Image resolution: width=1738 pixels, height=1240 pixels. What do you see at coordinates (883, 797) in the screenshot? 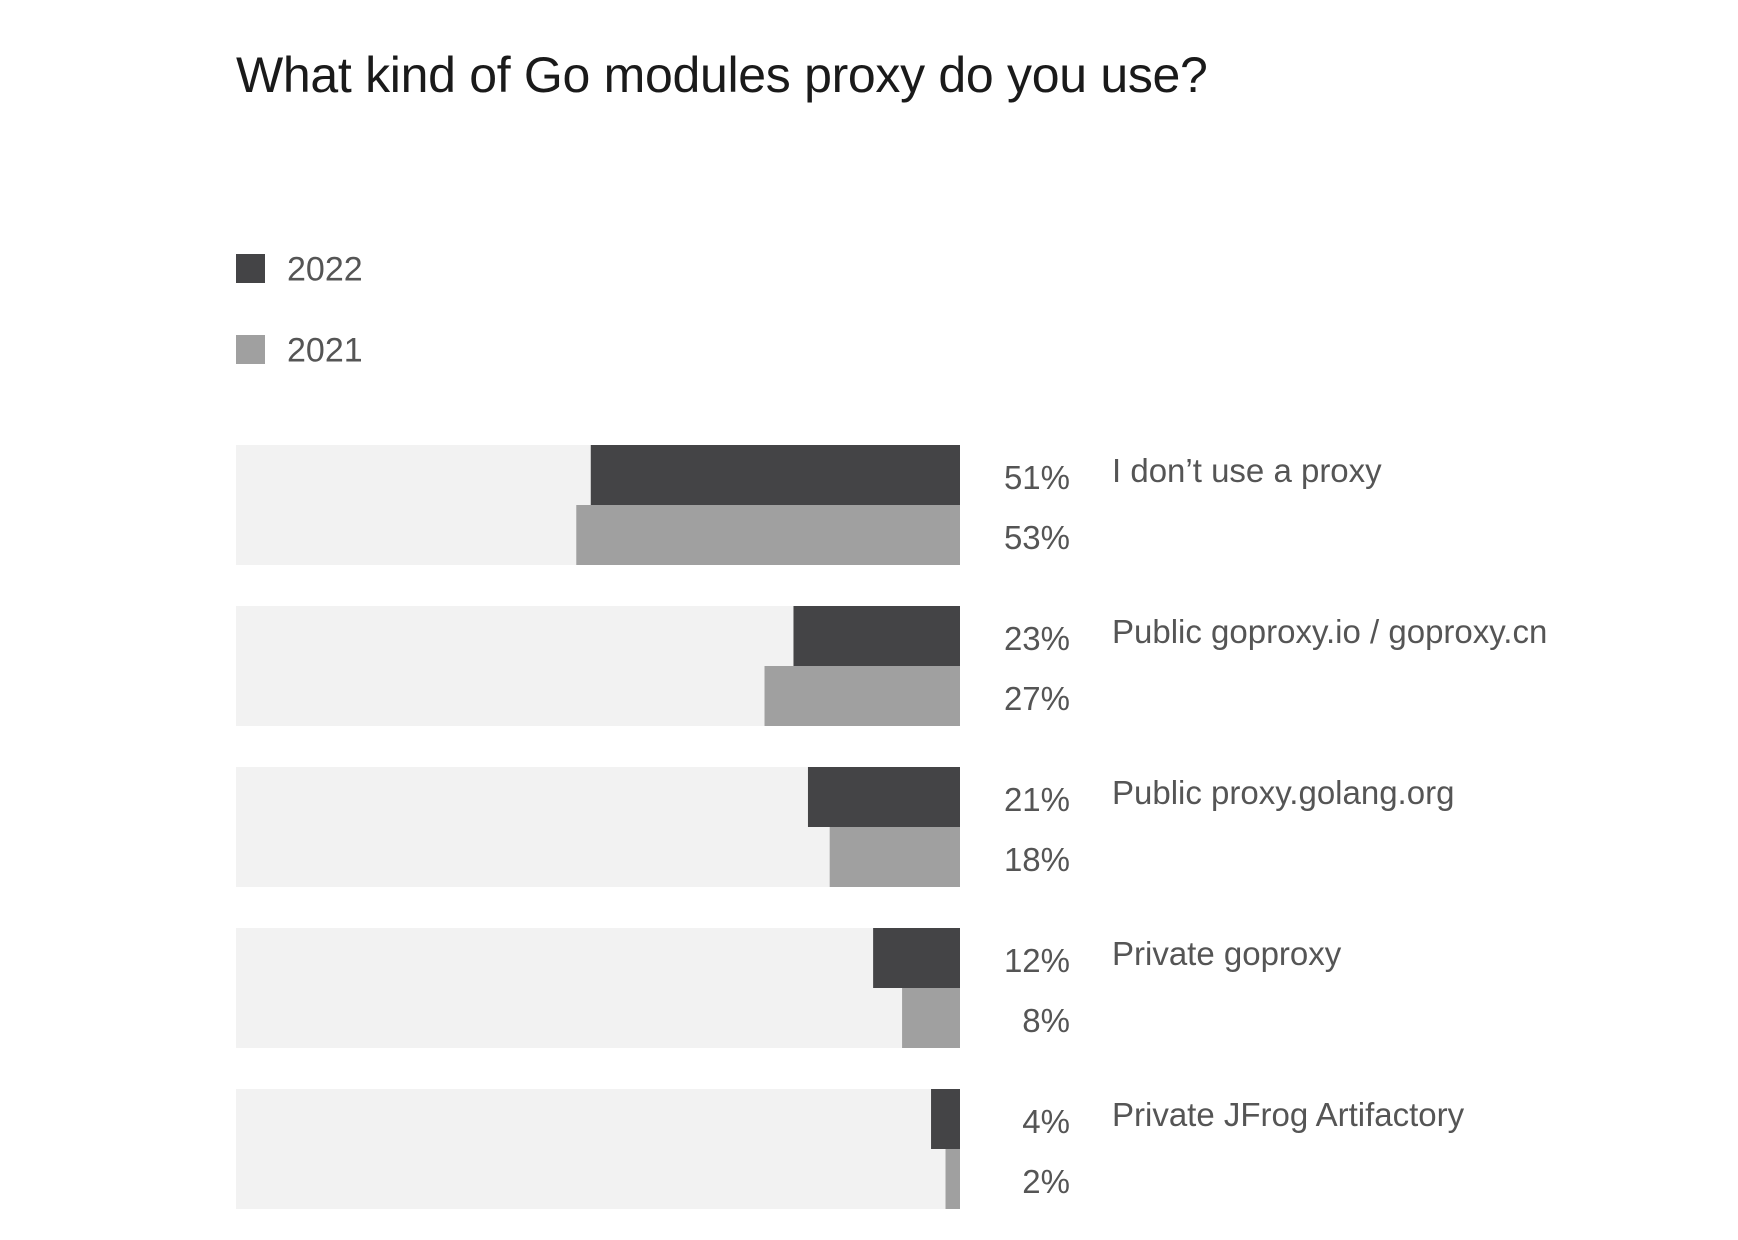
I see `bar-2022-public-proxy-golang-org` at bounding box center [883, 797].